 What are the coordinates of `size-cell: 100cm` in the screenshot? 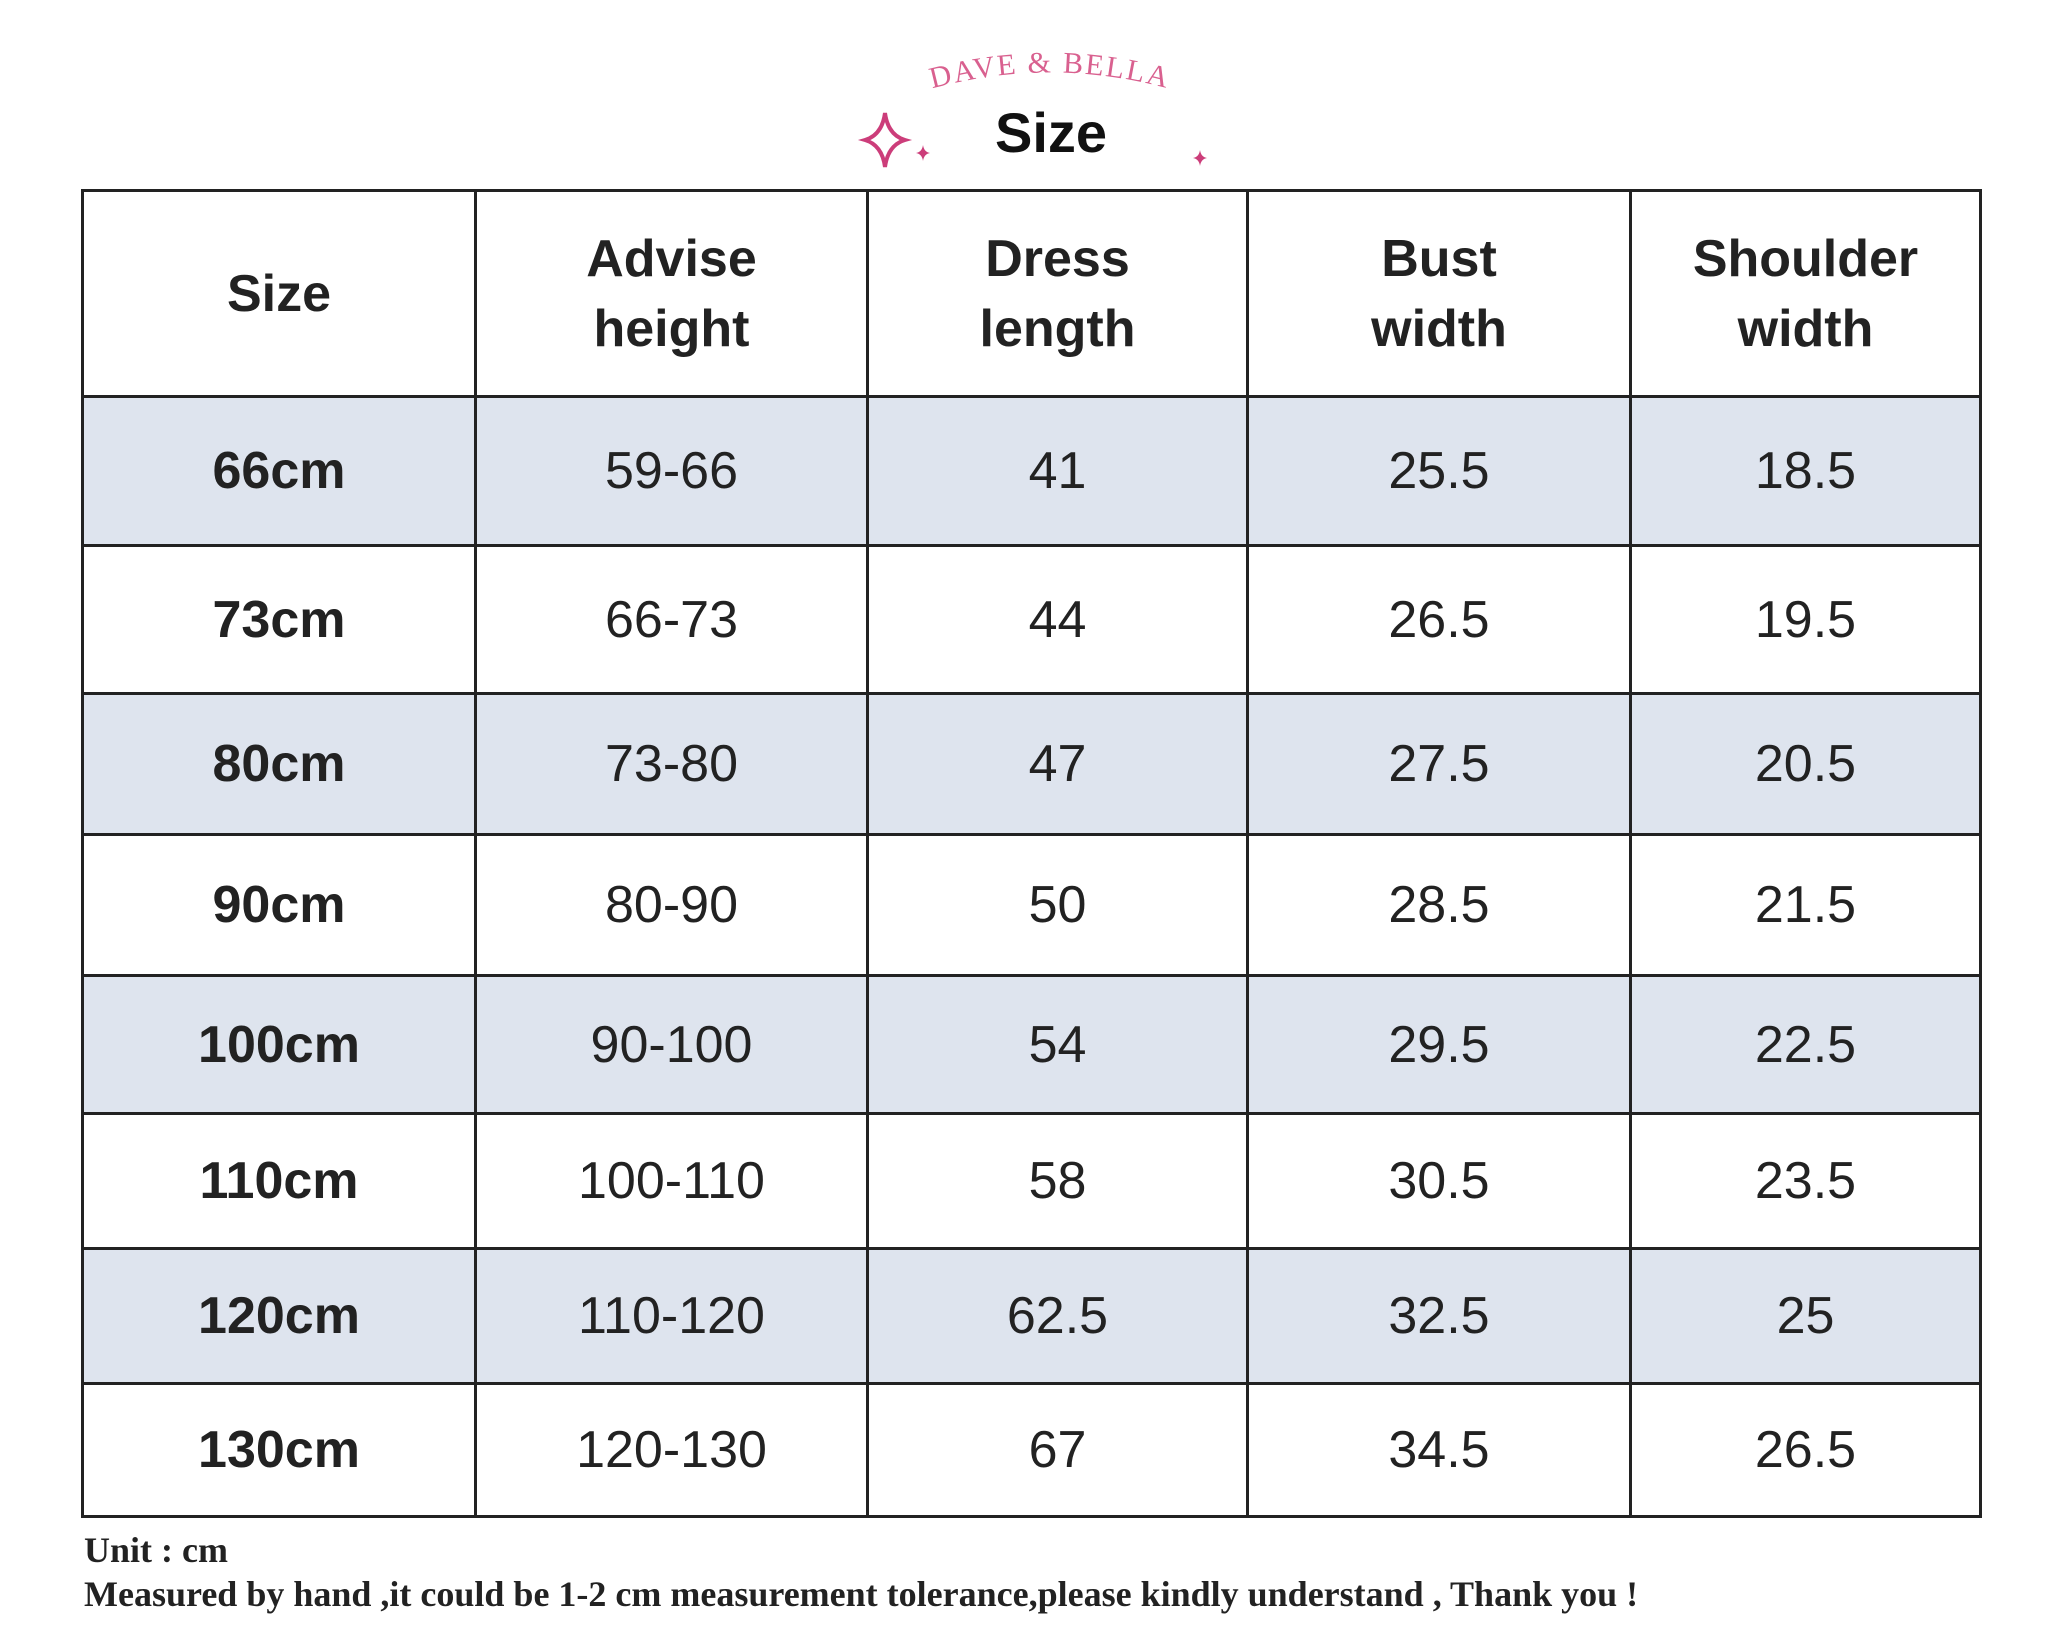 It's located at (279, 1044).